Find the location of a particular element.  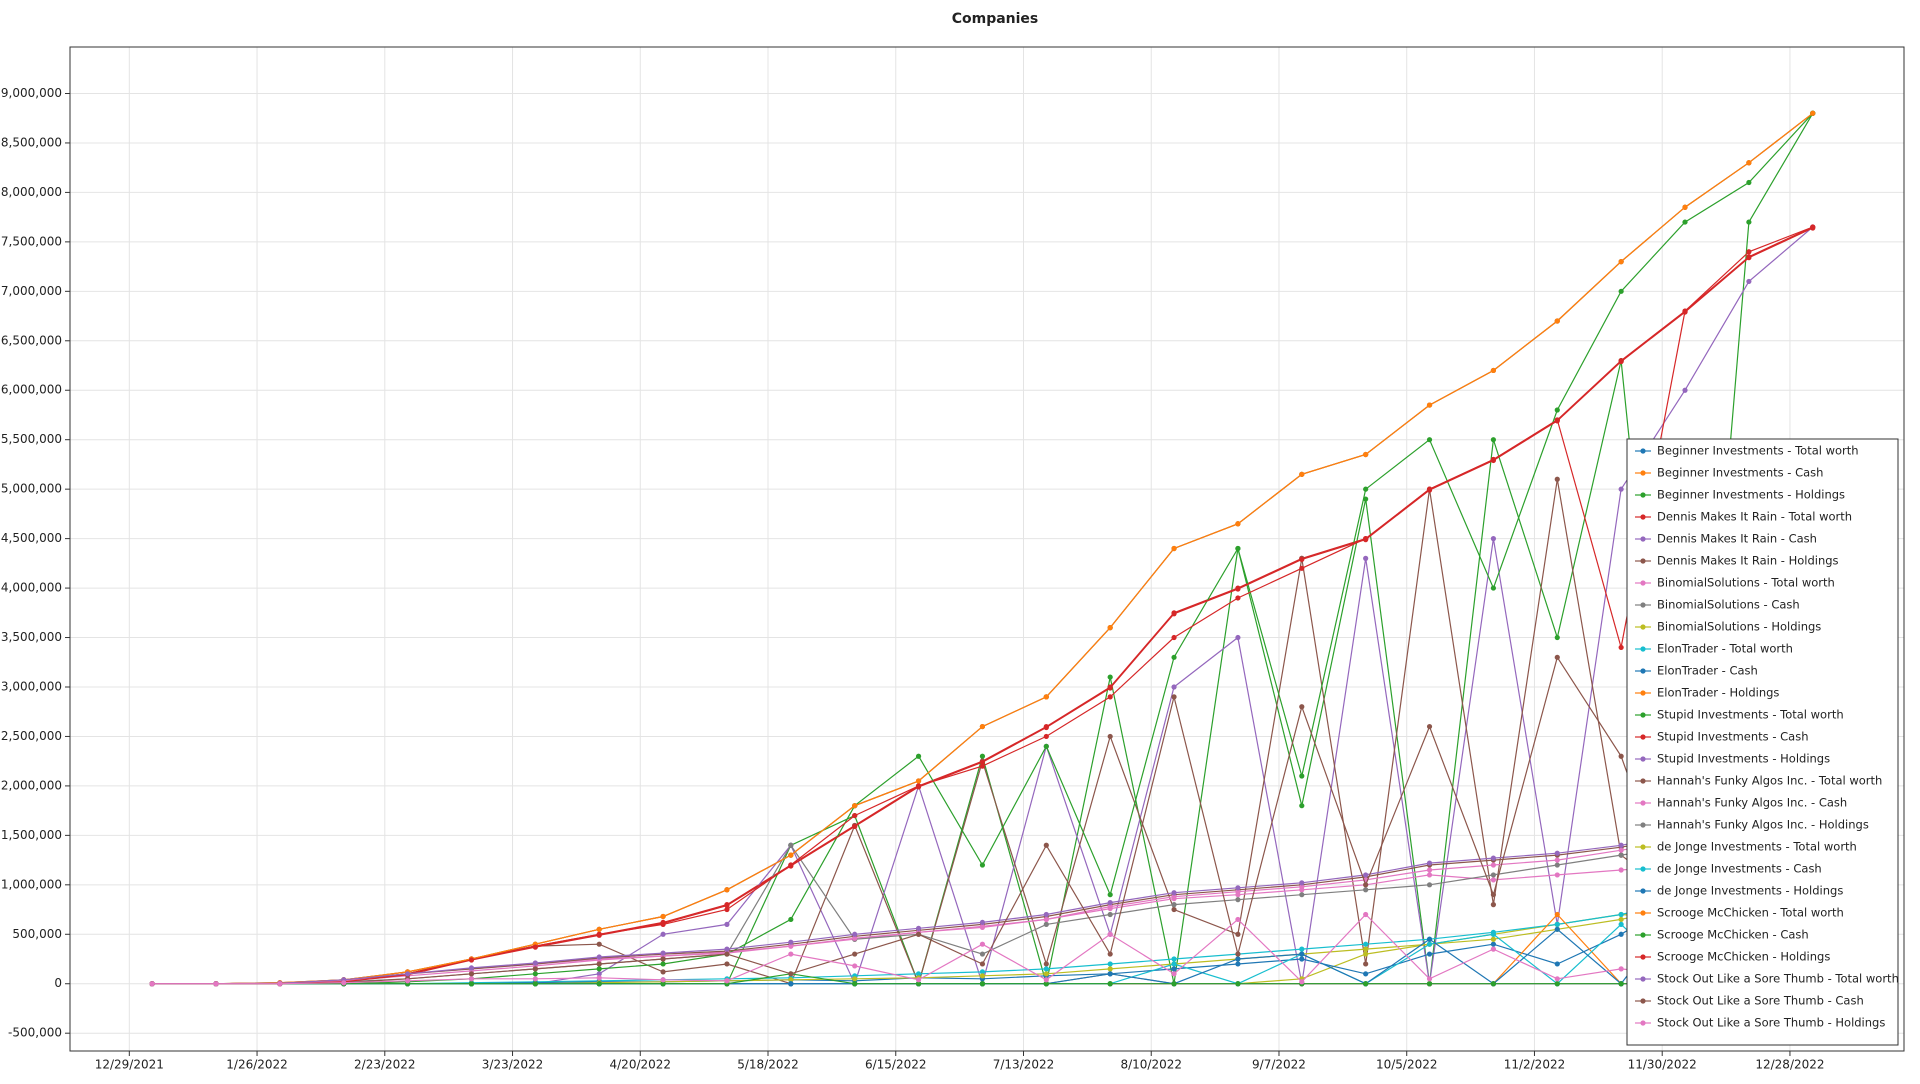

chart-title: Companies is located at coordinates (995, 19).